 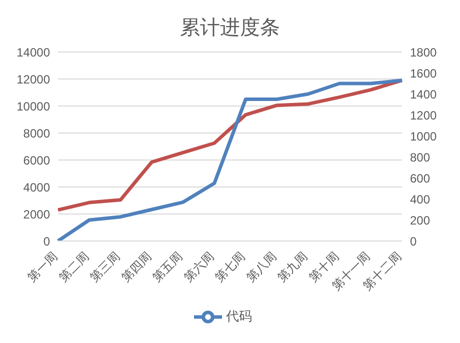 What do you see at coordinates (36, 160) in the screenshot?
I see `y-tick-label: 6000` at bounding box center [36, 160].